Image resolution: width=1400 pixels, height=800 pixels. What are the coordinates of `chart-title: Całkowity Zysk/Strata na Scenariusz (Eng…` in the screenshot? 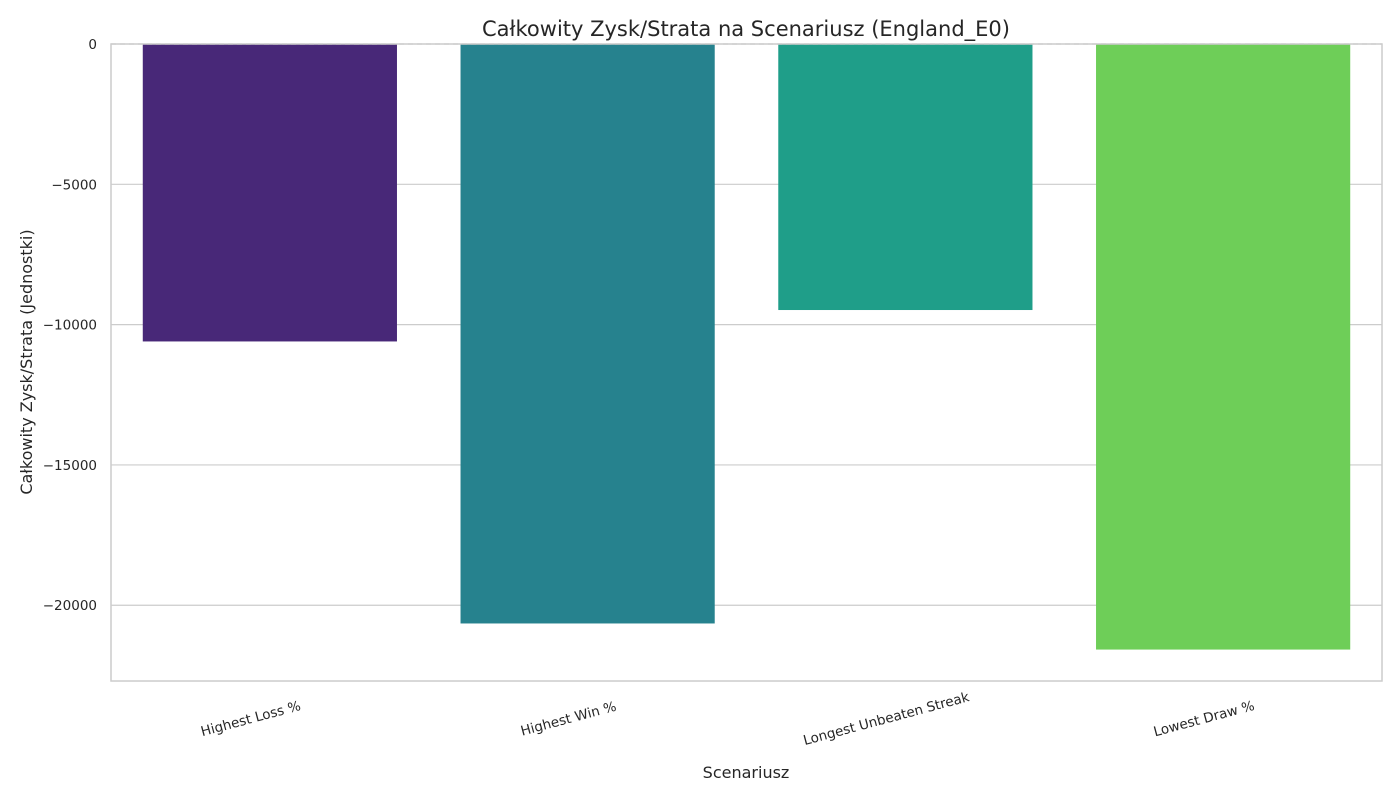 It's located at (746, 29).